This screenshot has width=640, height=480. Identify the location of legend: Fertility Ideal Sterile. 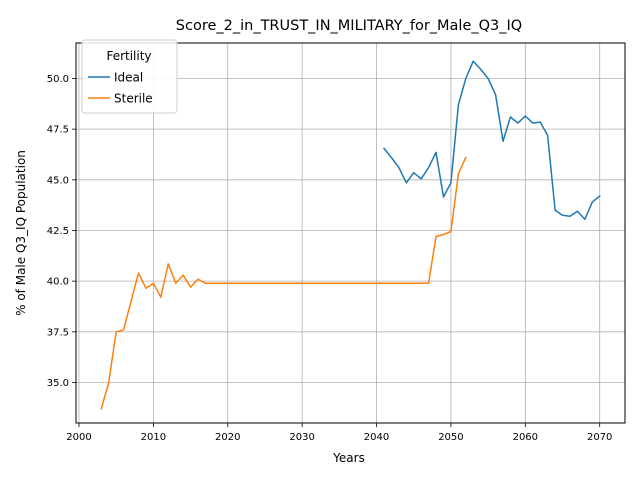
(129, 76).